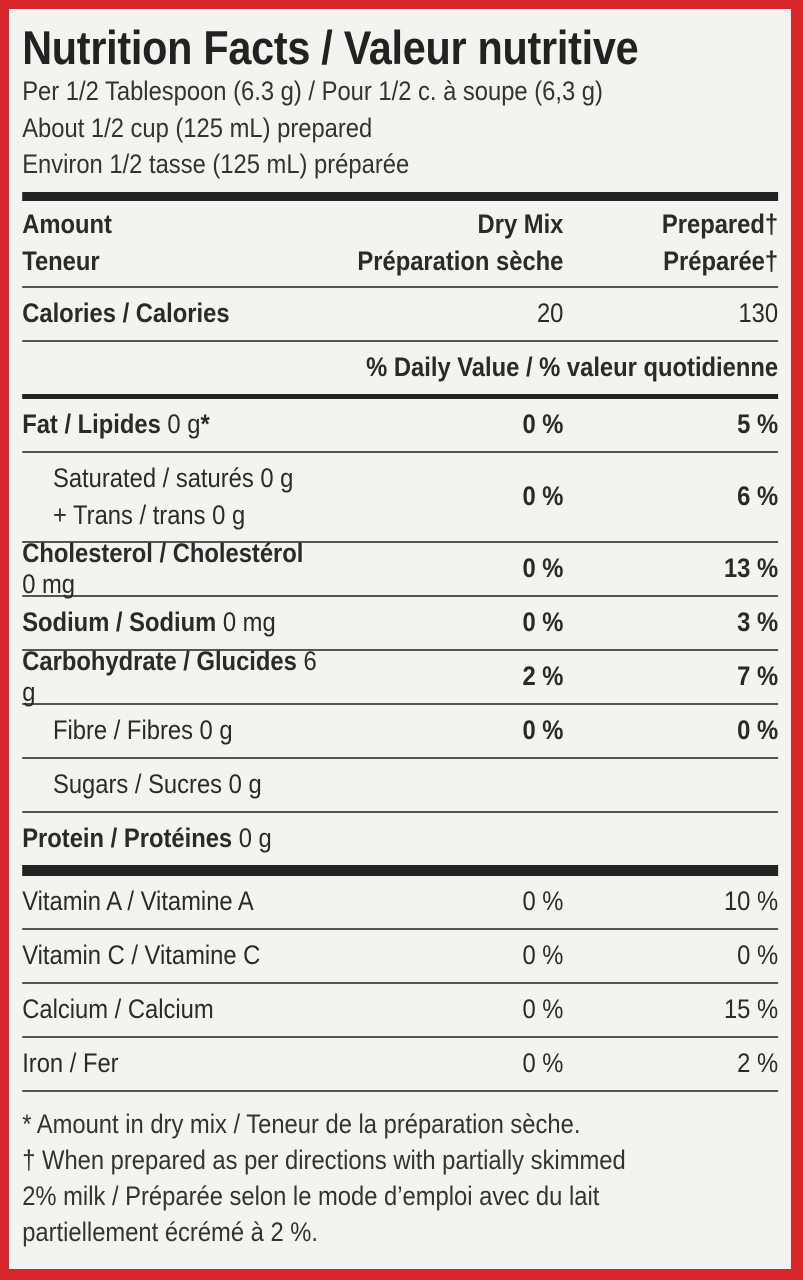  I want to click on nutrient-label: Protein / Protéines 0 g, so click(169, 838).